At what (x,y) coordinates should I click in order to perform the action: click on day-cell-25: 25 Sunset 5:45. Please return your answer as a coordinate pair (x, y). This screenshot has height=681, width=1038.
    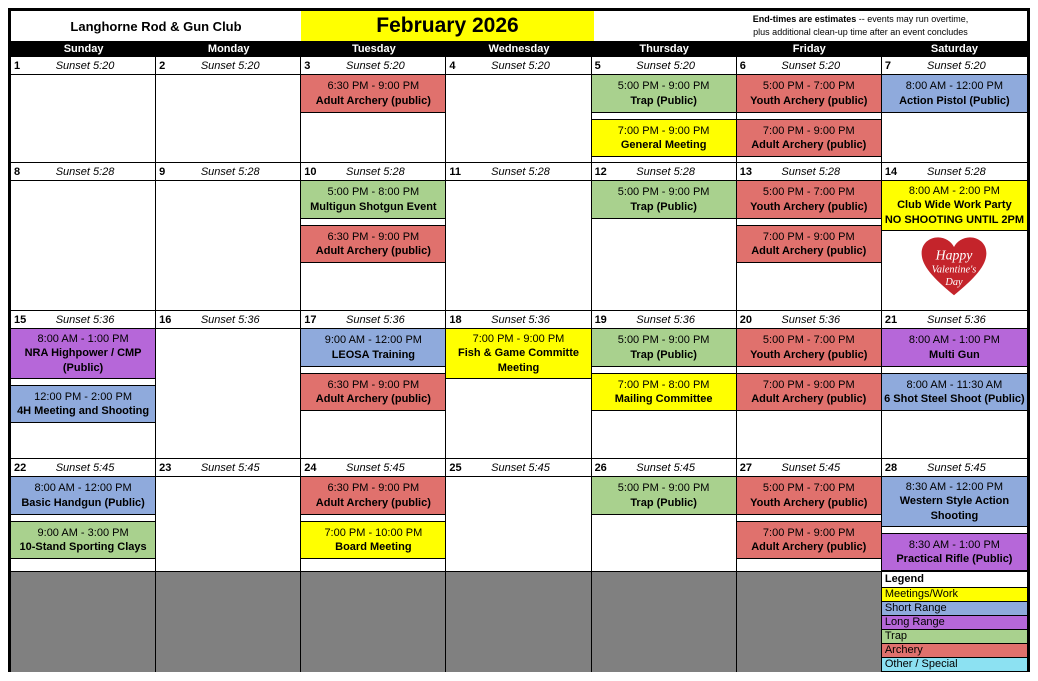
    Looking at the image, I should click on (519, 515).